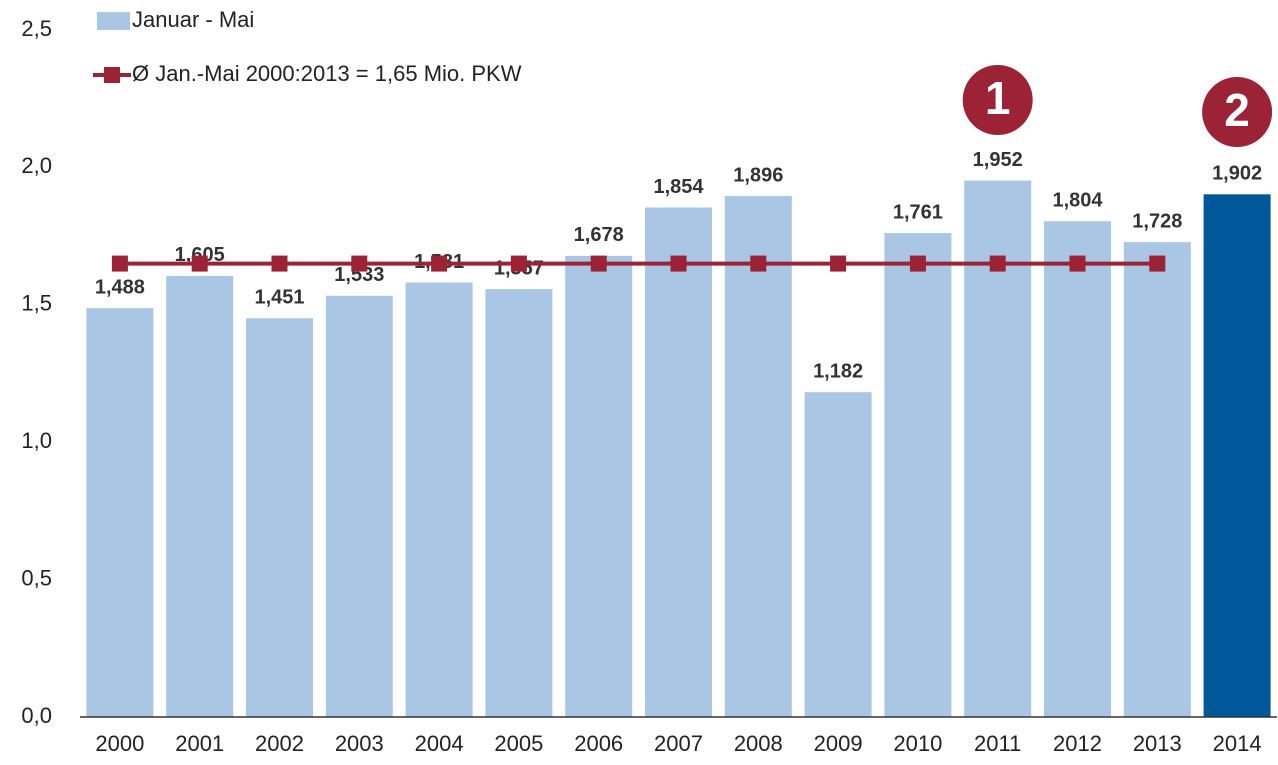  Describe the element at coordinates (678, 743) in the screenshot. I see `x-tick-label: 2007` at that location.